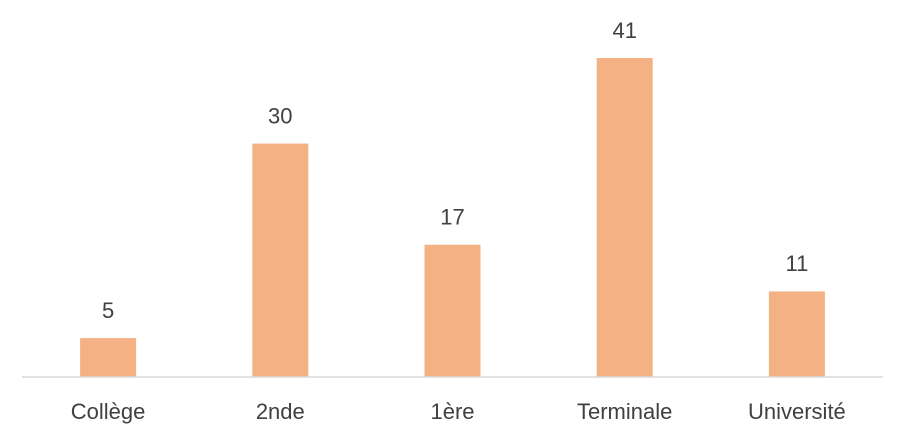  I want to click on x-tick-label: Collège, so click(108, 411).